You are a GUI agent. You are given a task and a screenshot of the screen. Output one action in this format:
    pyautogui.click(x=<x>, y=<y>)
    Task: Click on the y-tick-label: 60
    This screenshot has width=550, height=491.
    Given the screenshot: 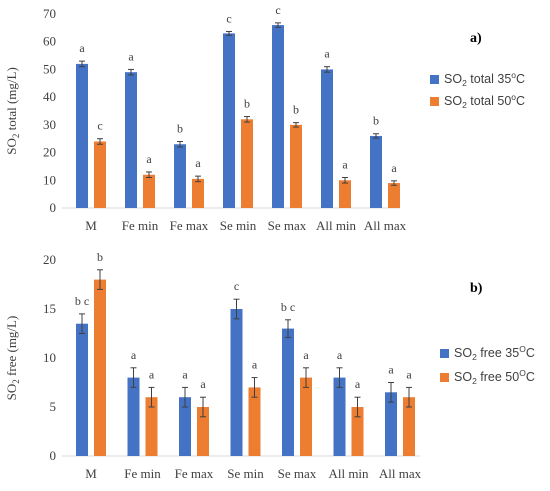 What is the action you would take?
    pyautogui.click(x=49, y=41)
    